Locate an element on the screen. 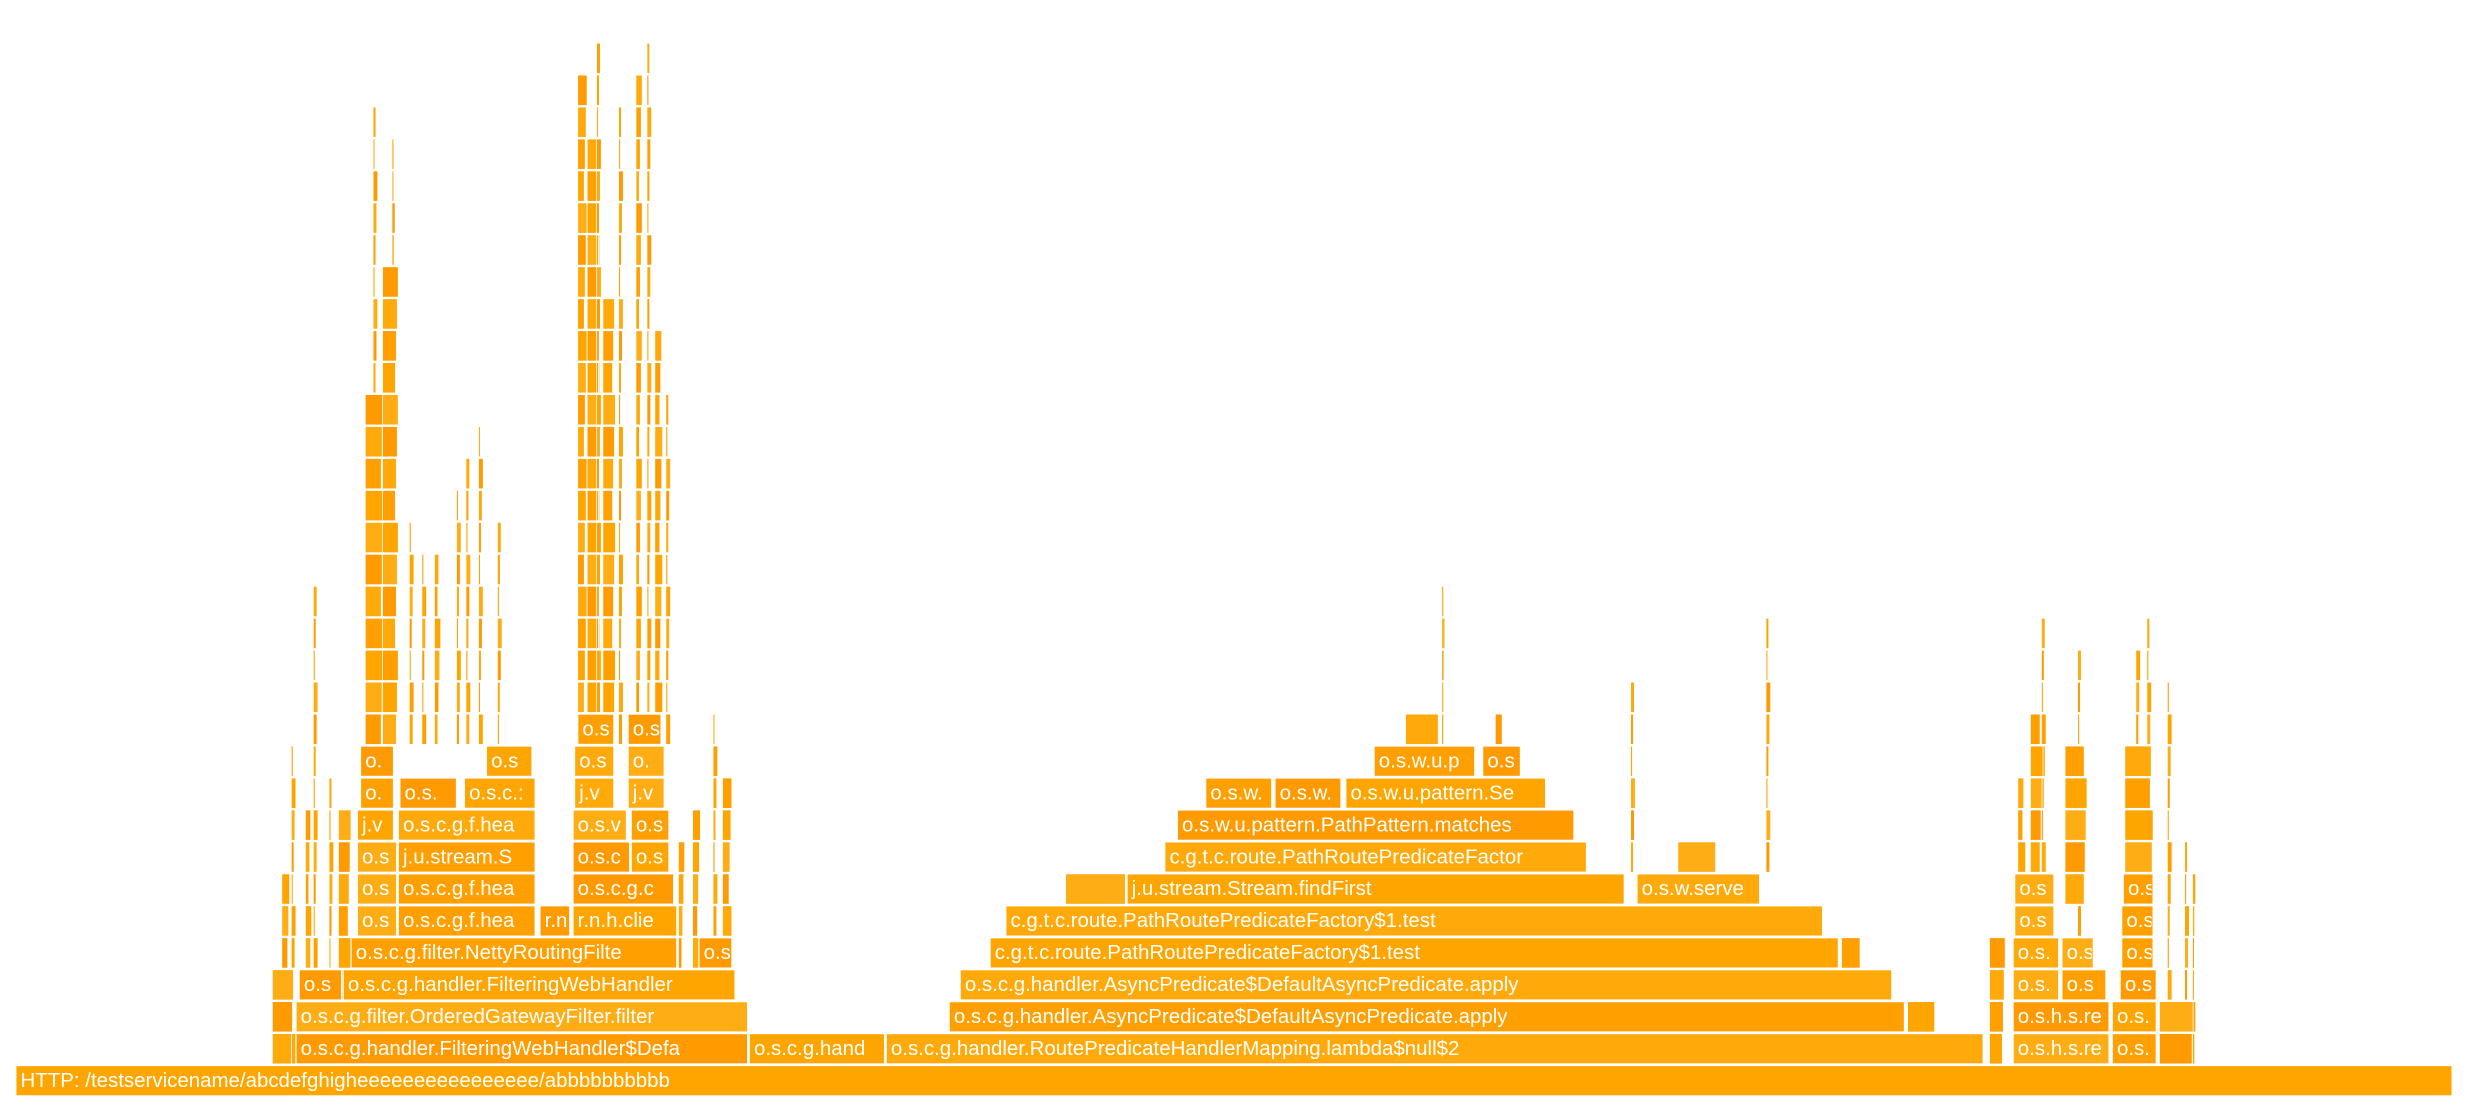  stack-frame: o.s.w.u.pattern.PathPattern.matches is located at coordinates (1375, 825).